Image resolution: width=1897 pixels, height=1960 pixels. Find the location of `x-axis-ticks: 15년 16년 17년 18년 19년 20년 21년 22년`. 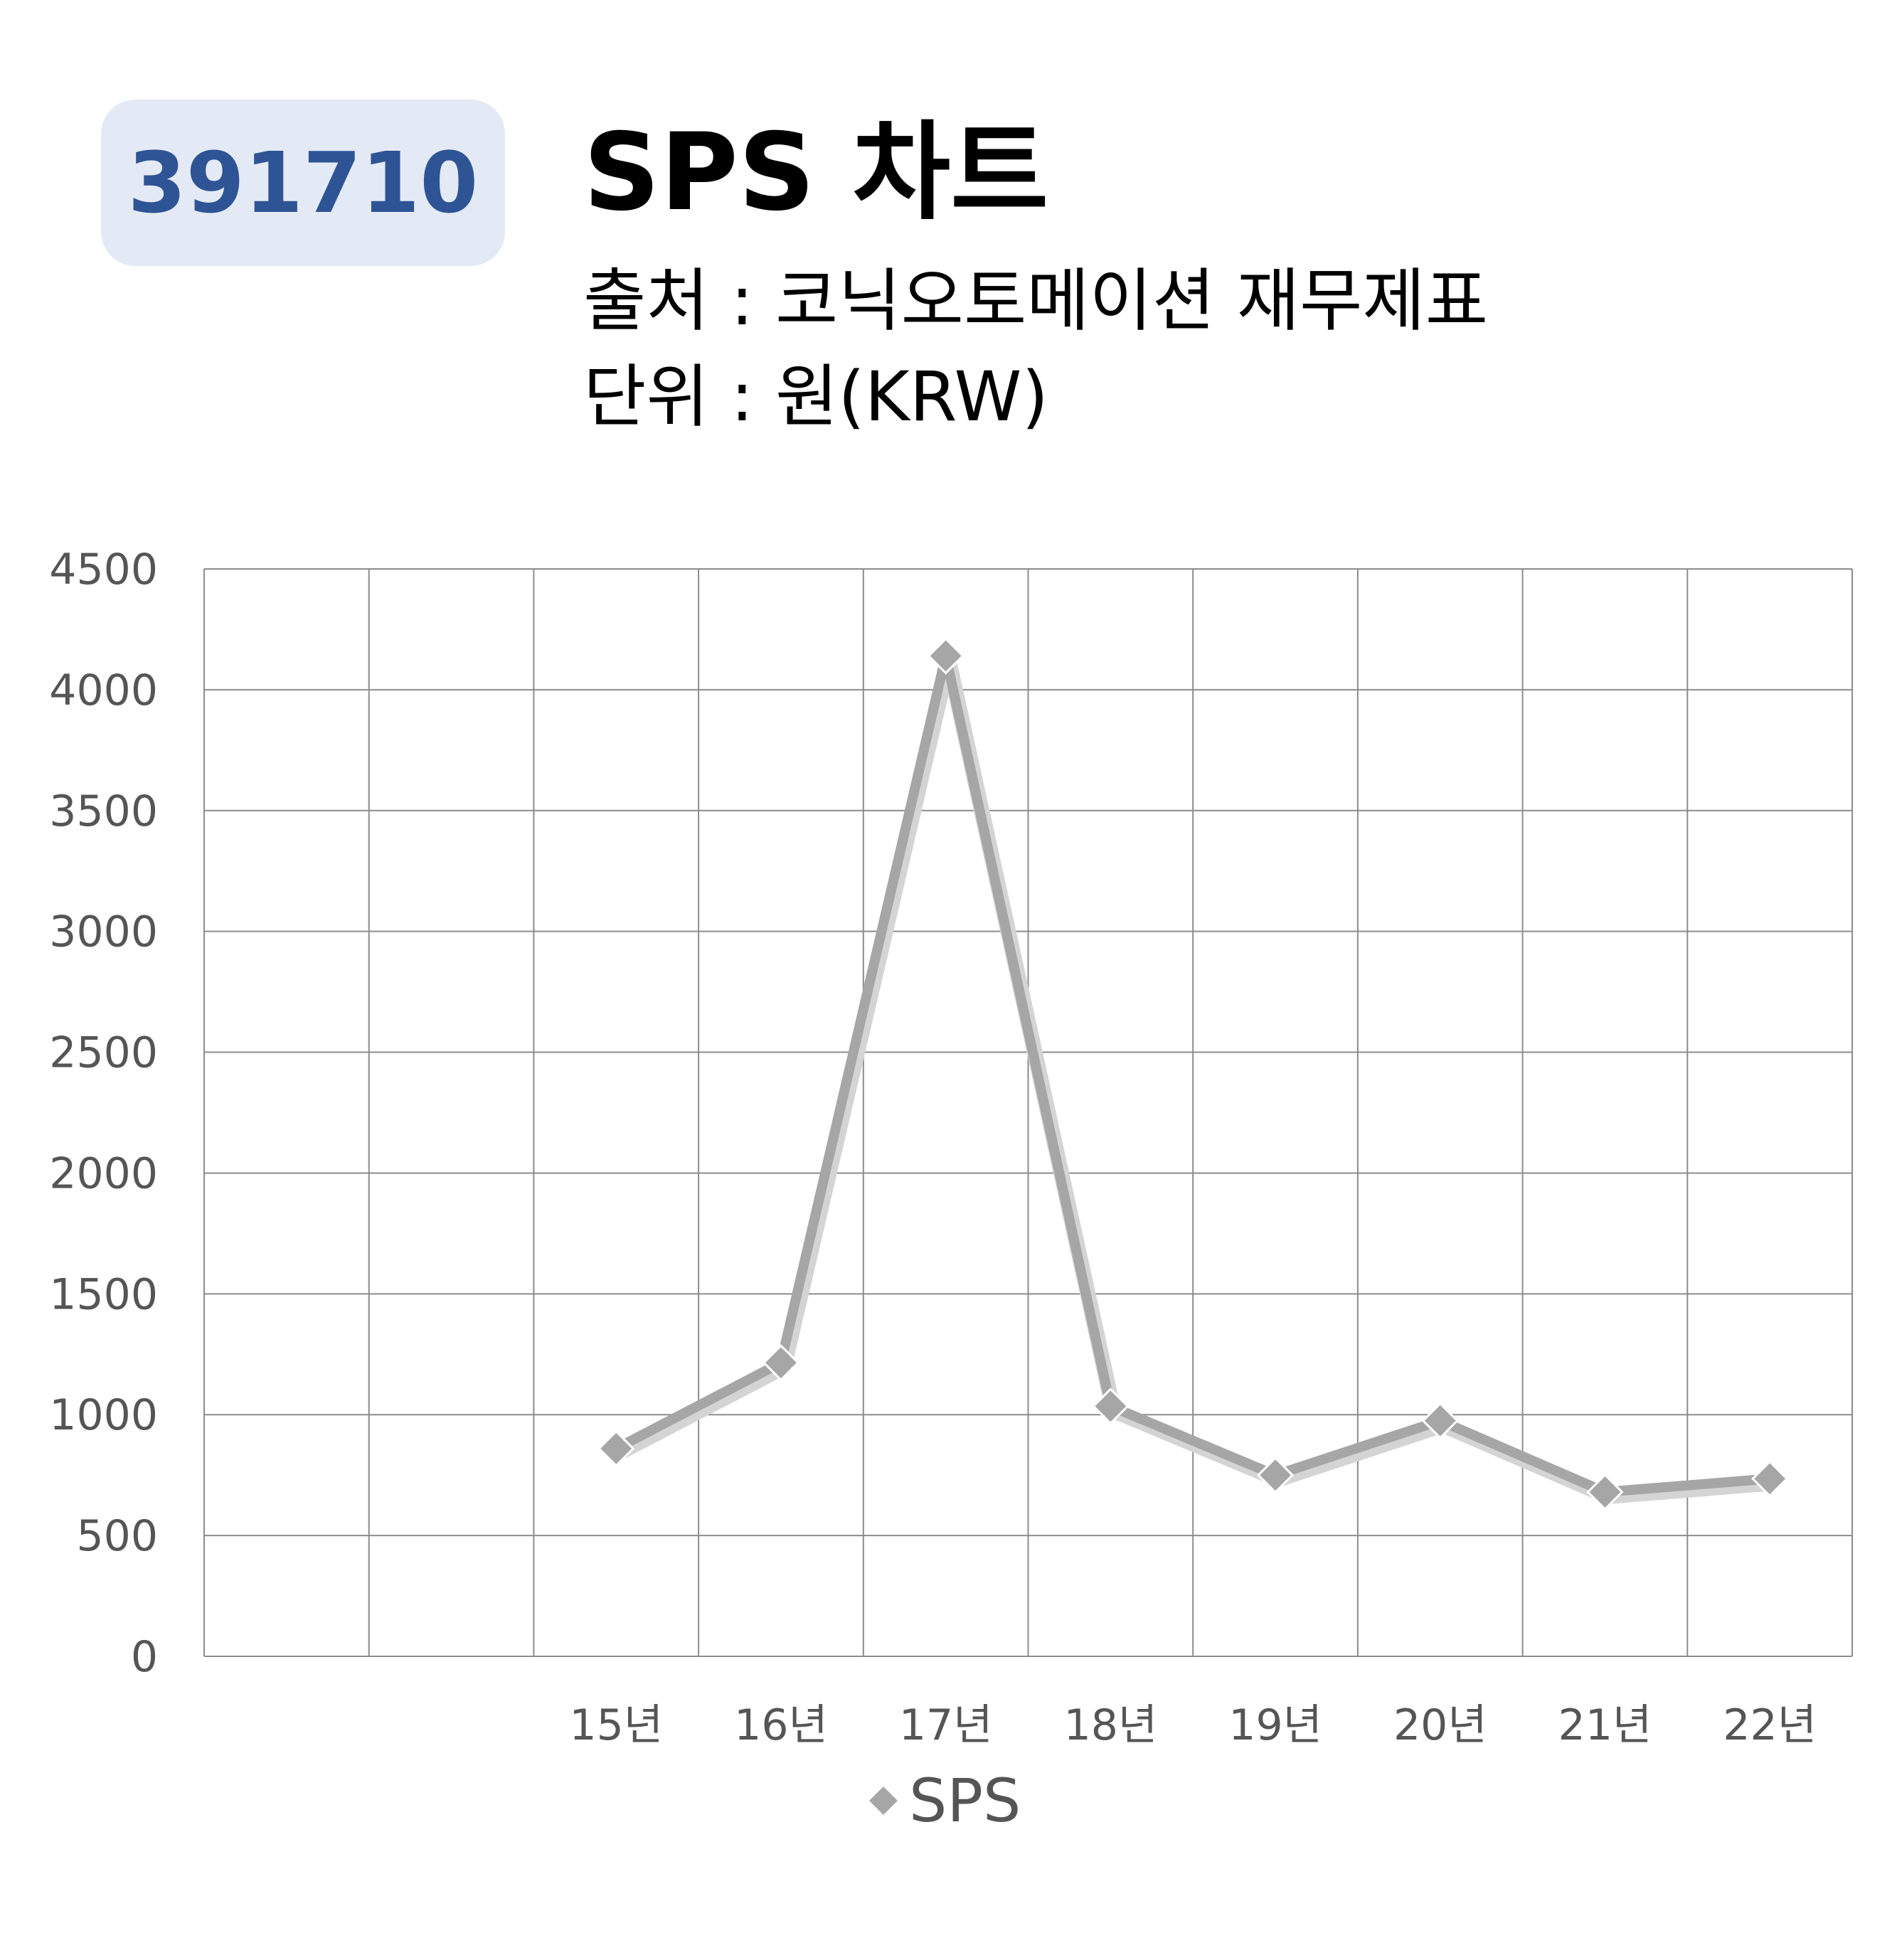

x-axis-ticks: 15년 16년 17년 18년 19년 20년 21년 22년 is located at coordinates (1192, 1725).